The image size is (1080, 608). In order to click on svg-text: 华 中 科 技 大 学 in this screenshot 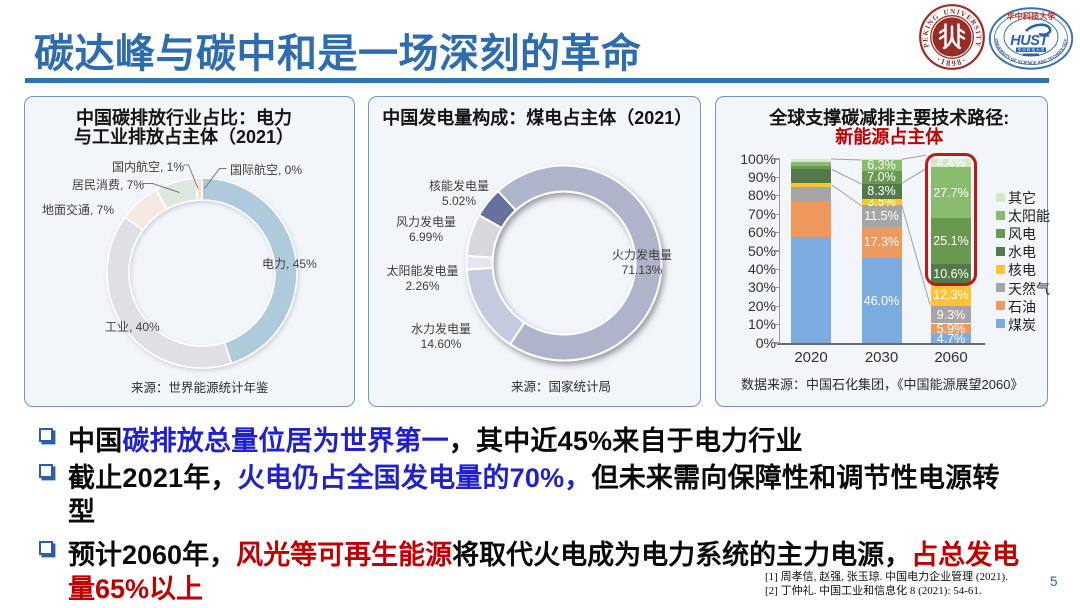, I will do `click(1031, 49)`.